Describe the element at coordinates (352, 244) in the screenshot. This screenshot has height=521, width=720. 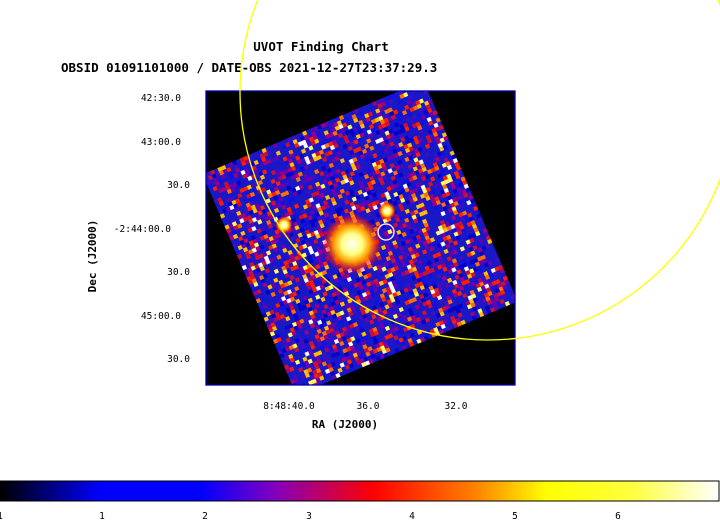
I see `bright-extended-source` at that location.